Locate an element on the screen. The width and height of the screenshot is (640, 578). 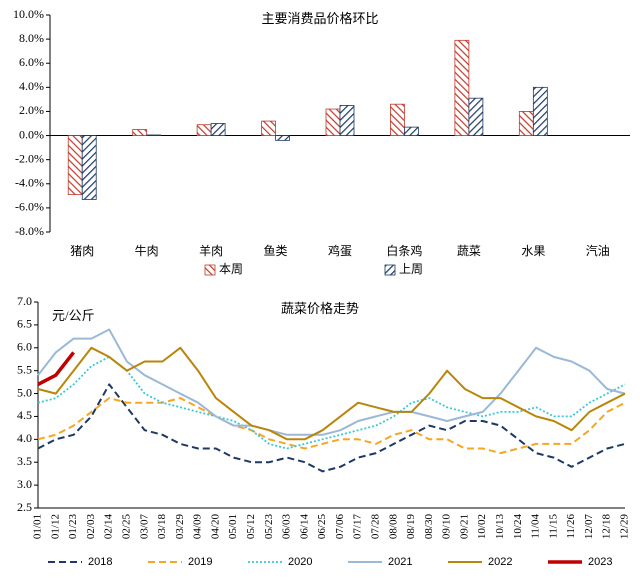
legend-label: 本周 is located at coordinates (231, 269).